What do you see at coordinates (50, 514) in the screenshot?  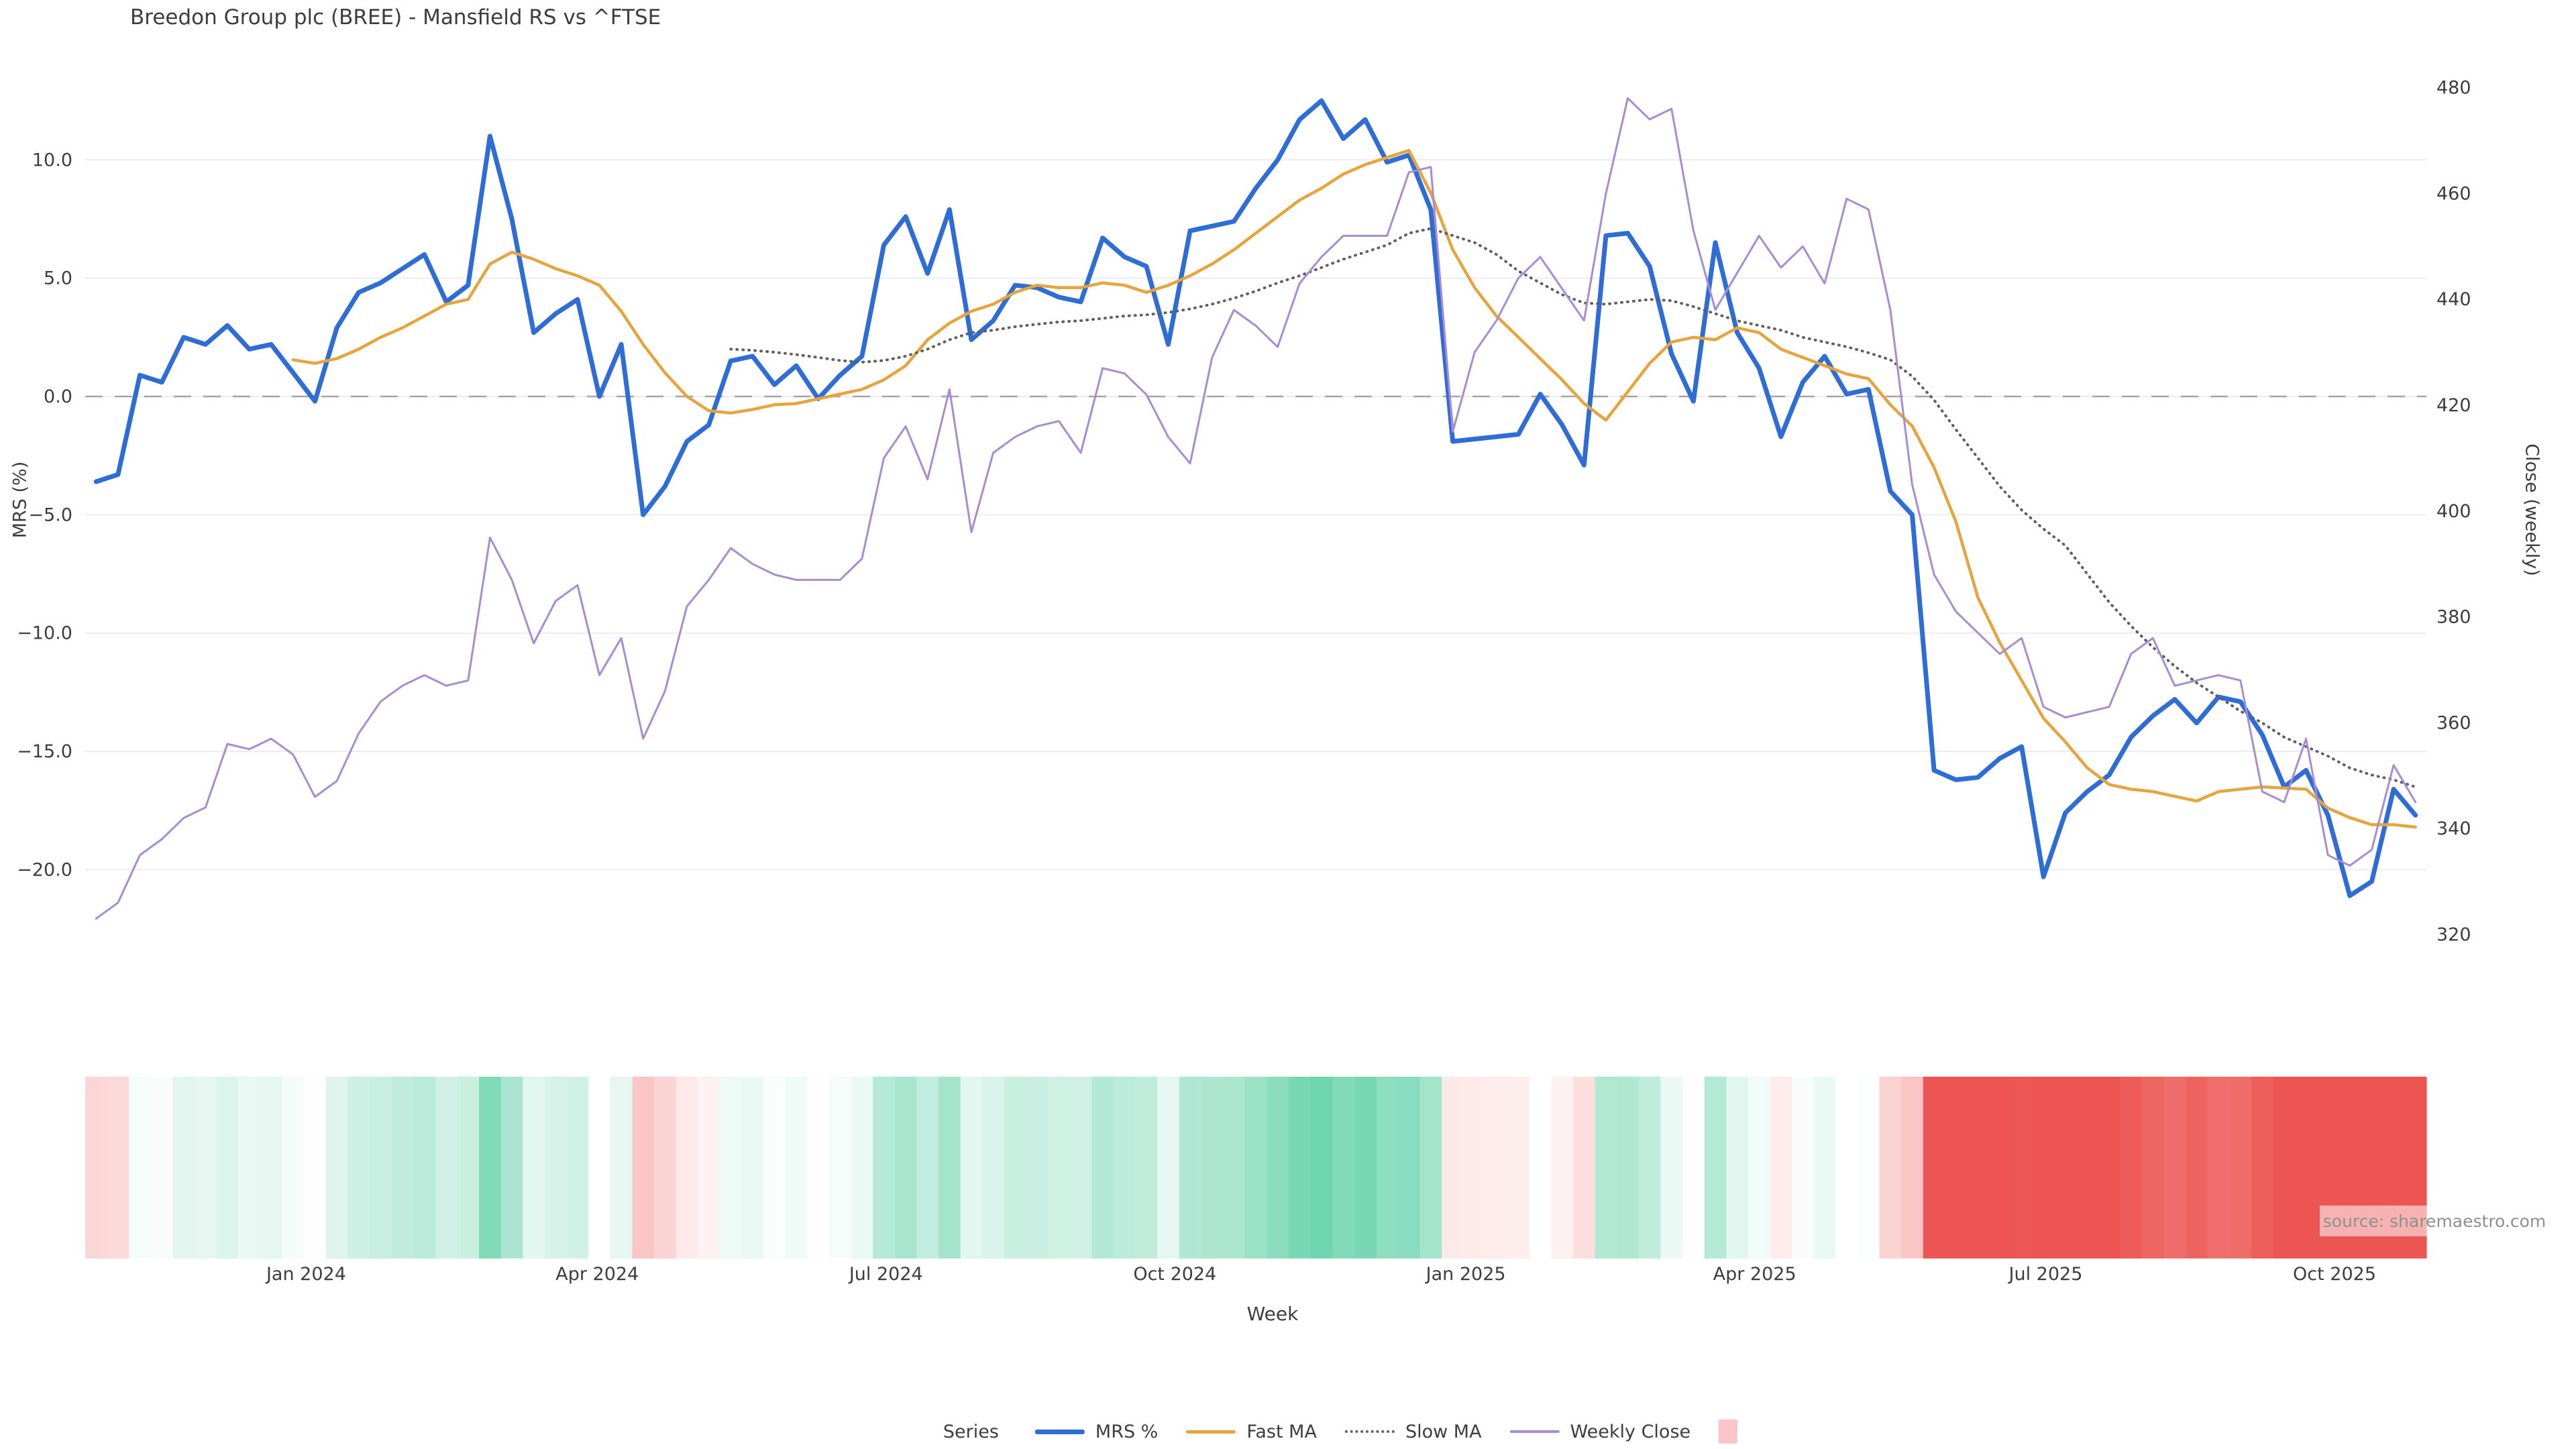 I see `y-tick-left: −5.0` at bounding box center [50, 514].